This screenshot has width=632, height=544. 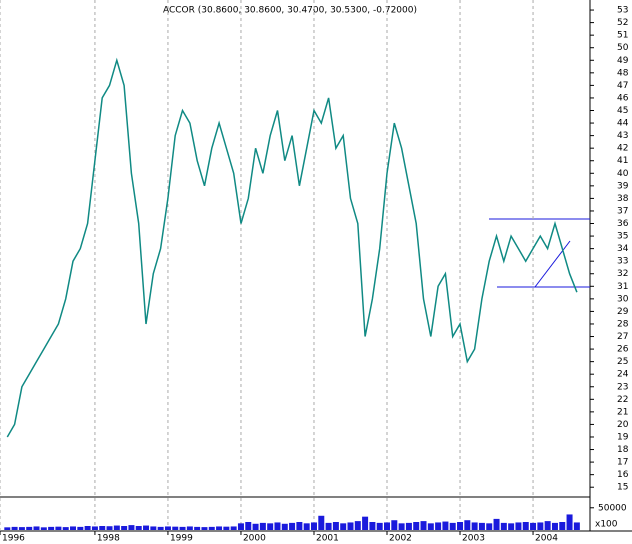 What do you see at coordinates (623, 312) in the screenshot?
I see `y-tick-label: 29` at bounding box center [623, 312].